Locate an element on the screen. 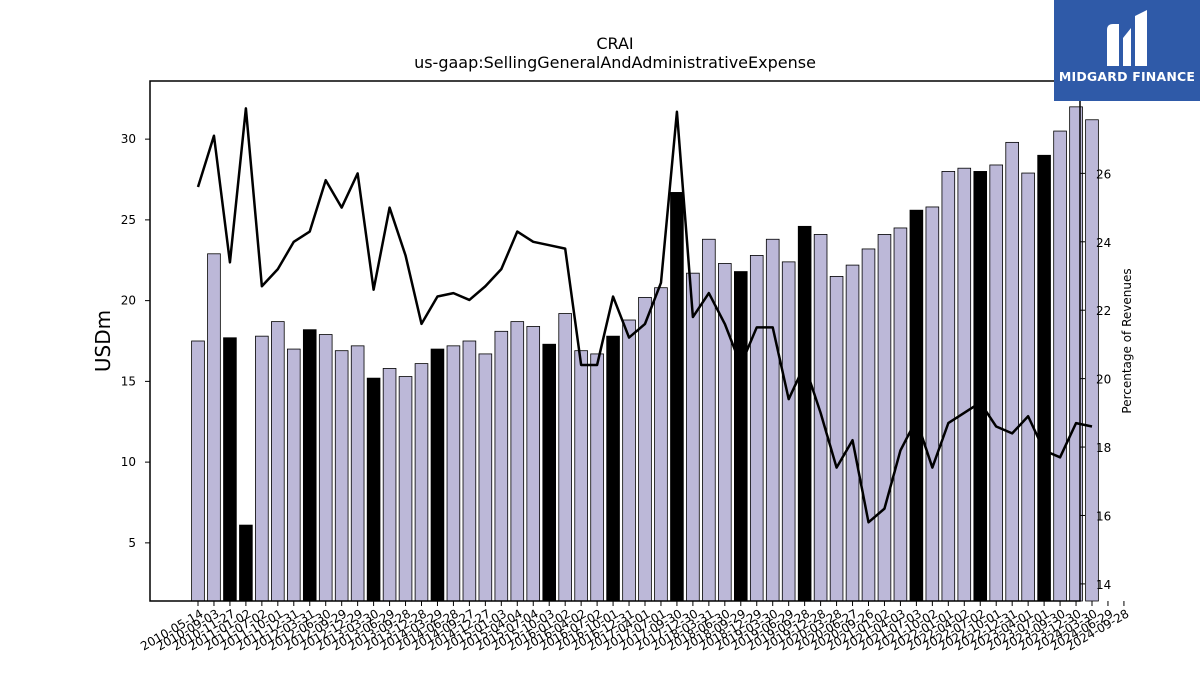  y2-tick-label-2: 18 is located at coordinates (1103, 448).